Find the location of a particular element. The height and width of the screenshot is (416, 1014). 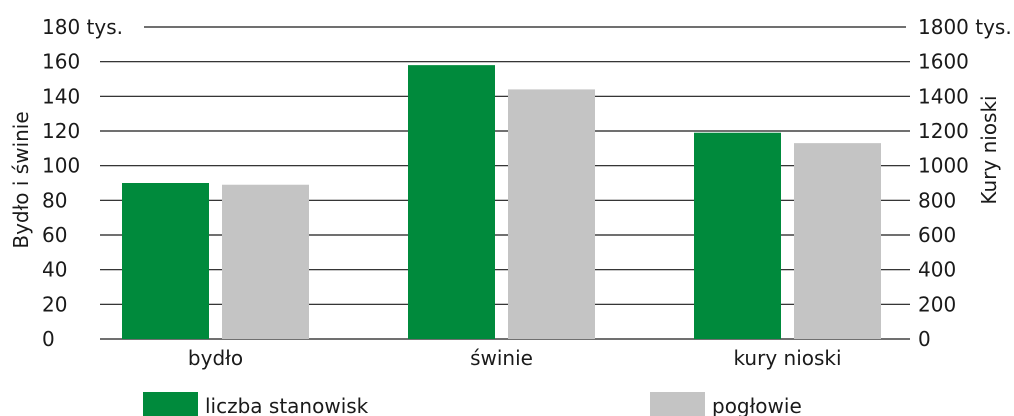

left-tick-label: 140 is located at coordinates (61, 96).